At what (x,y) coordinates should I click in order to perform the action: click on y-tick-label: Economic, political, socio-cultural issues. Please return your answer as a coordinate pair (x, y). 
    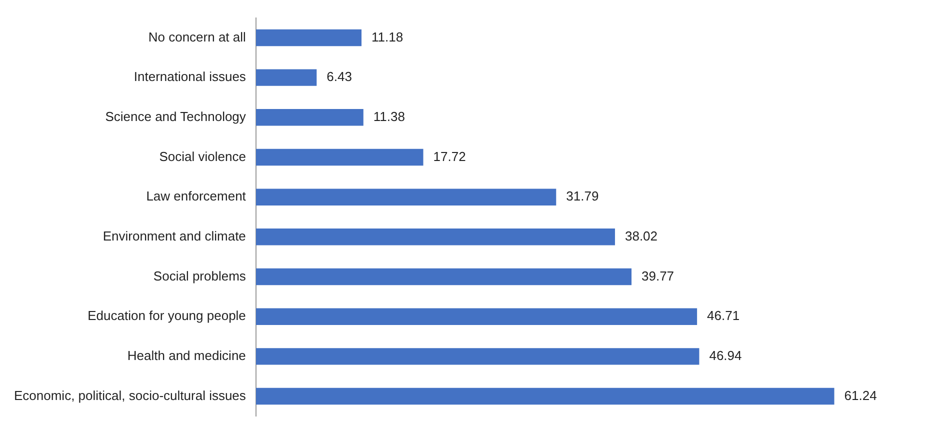
    Looking at the image, I should click on (130, 395).